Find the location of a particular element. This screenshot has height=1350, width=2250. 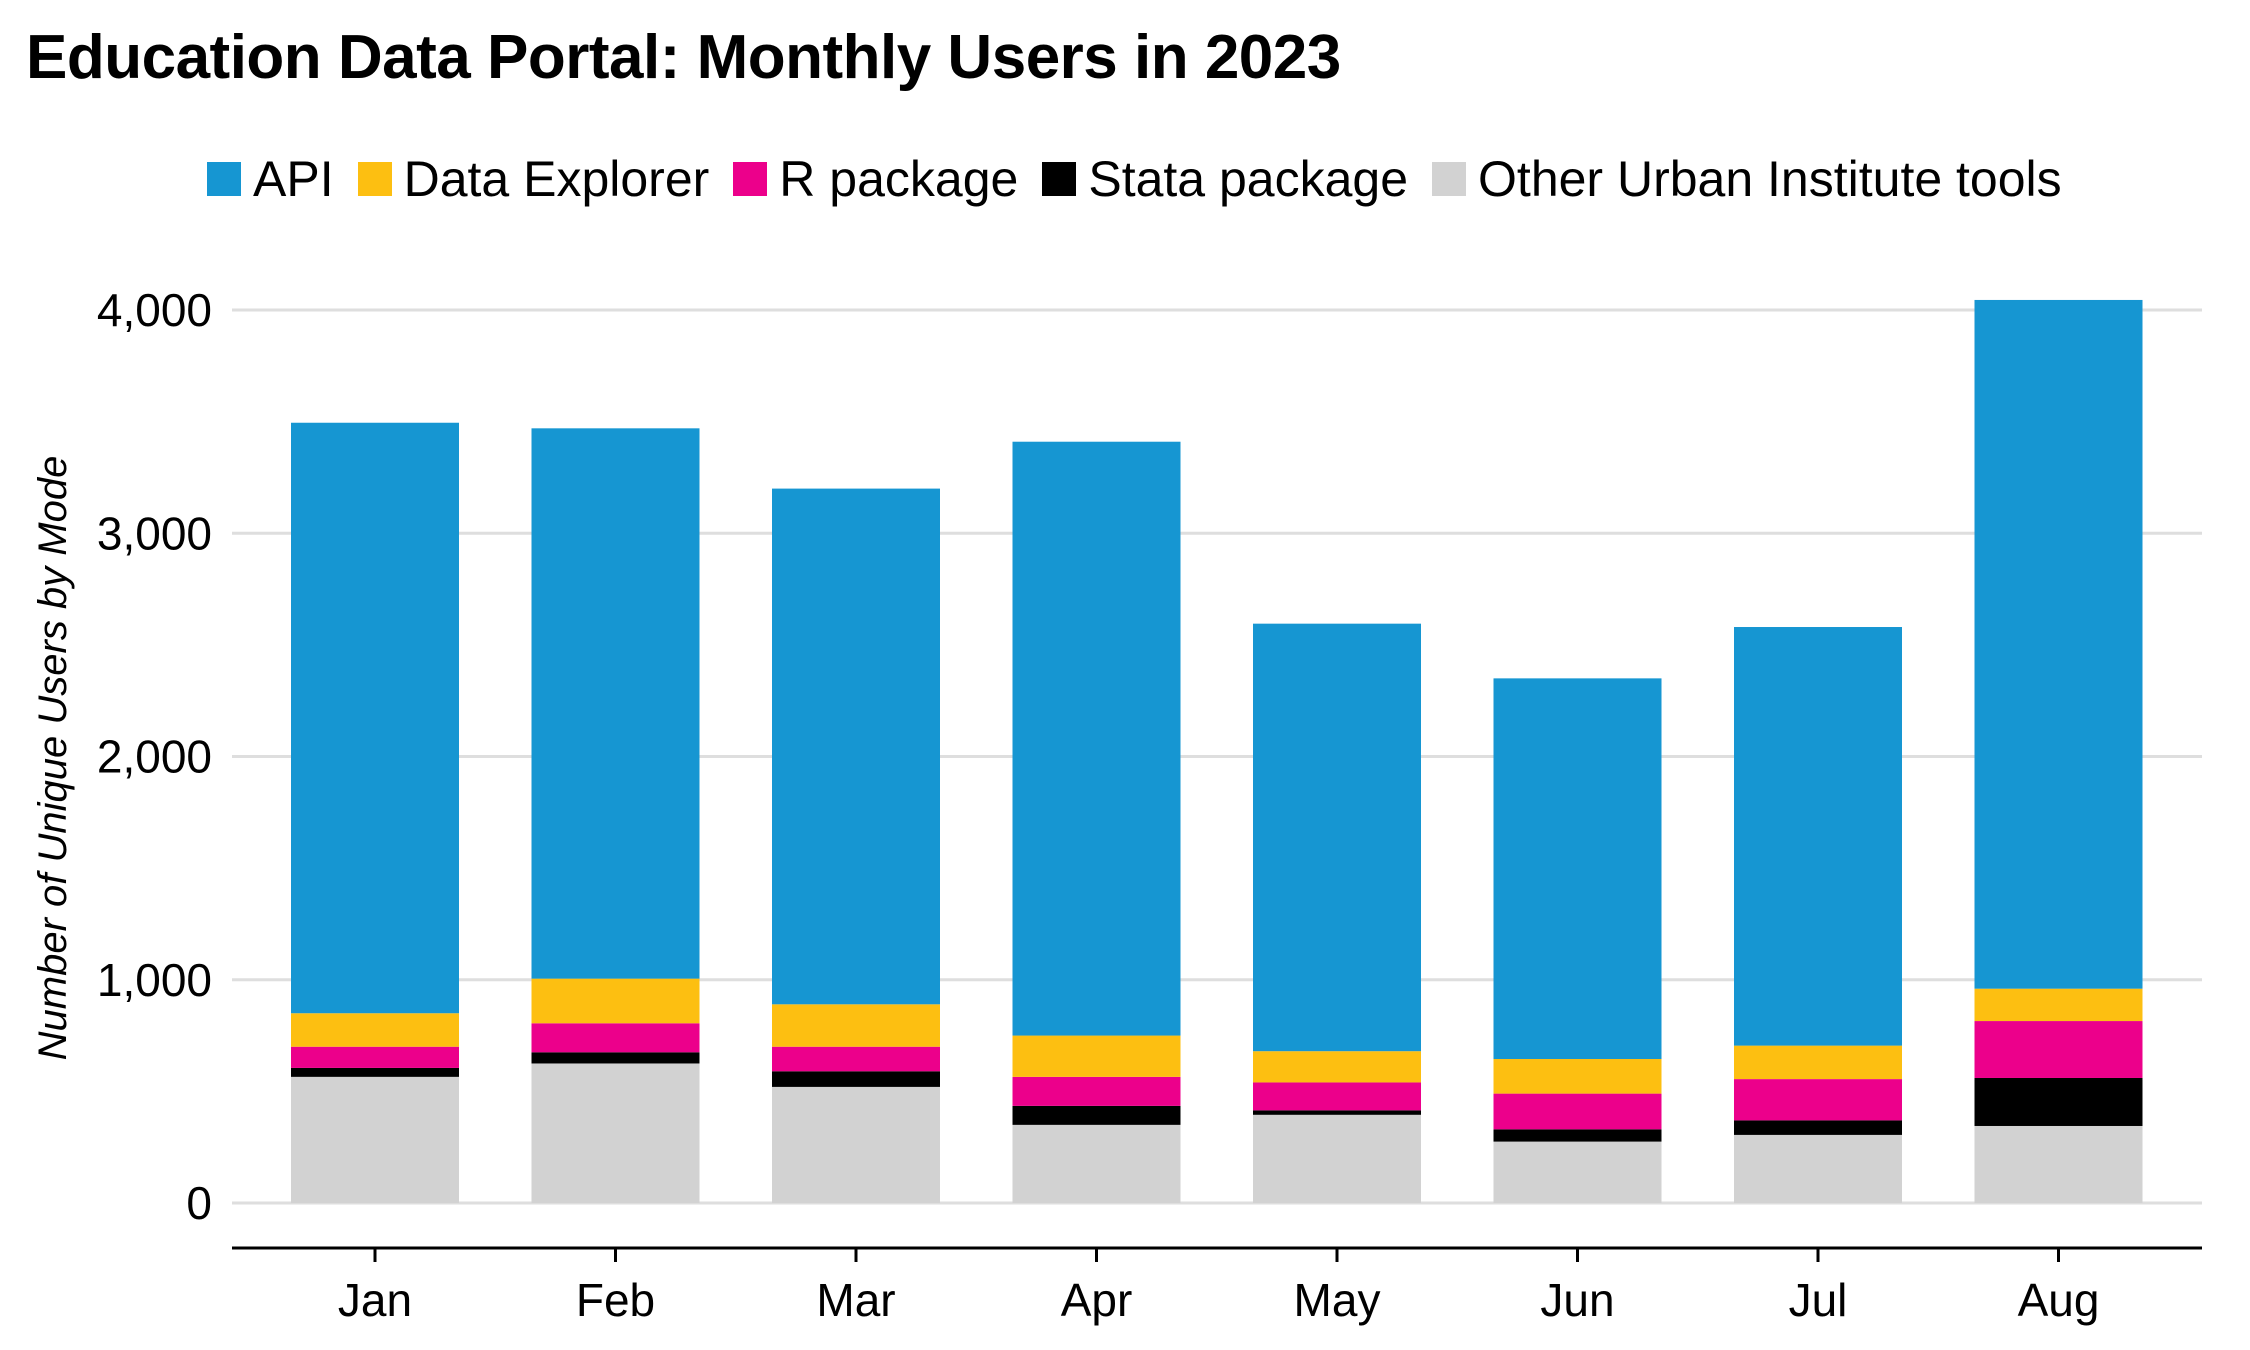

bar-segment-other-urban-institute-tools-aug is located at coordinates (2058, 1164).